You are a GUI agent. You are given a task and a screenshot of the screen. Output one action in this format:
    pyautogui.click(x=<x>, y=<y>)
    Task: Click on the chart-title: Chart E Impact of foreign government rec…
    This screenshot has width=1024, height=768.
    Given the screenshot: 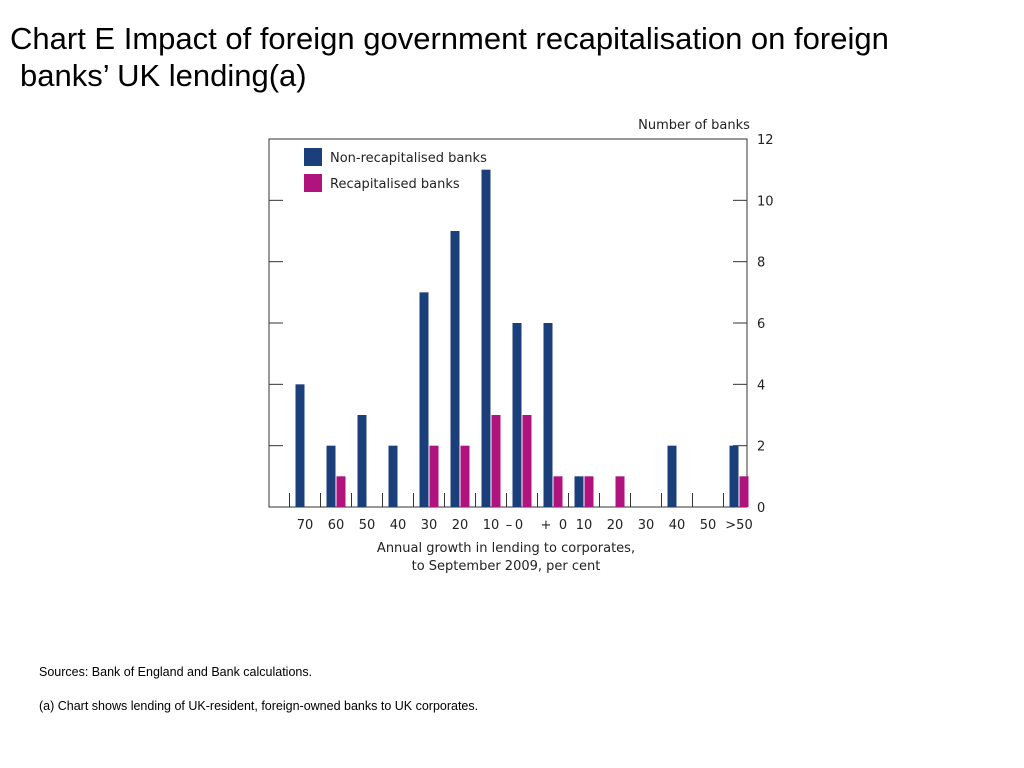 What is the action you would take?
    pyautogui.click(x=510, y=57)
    